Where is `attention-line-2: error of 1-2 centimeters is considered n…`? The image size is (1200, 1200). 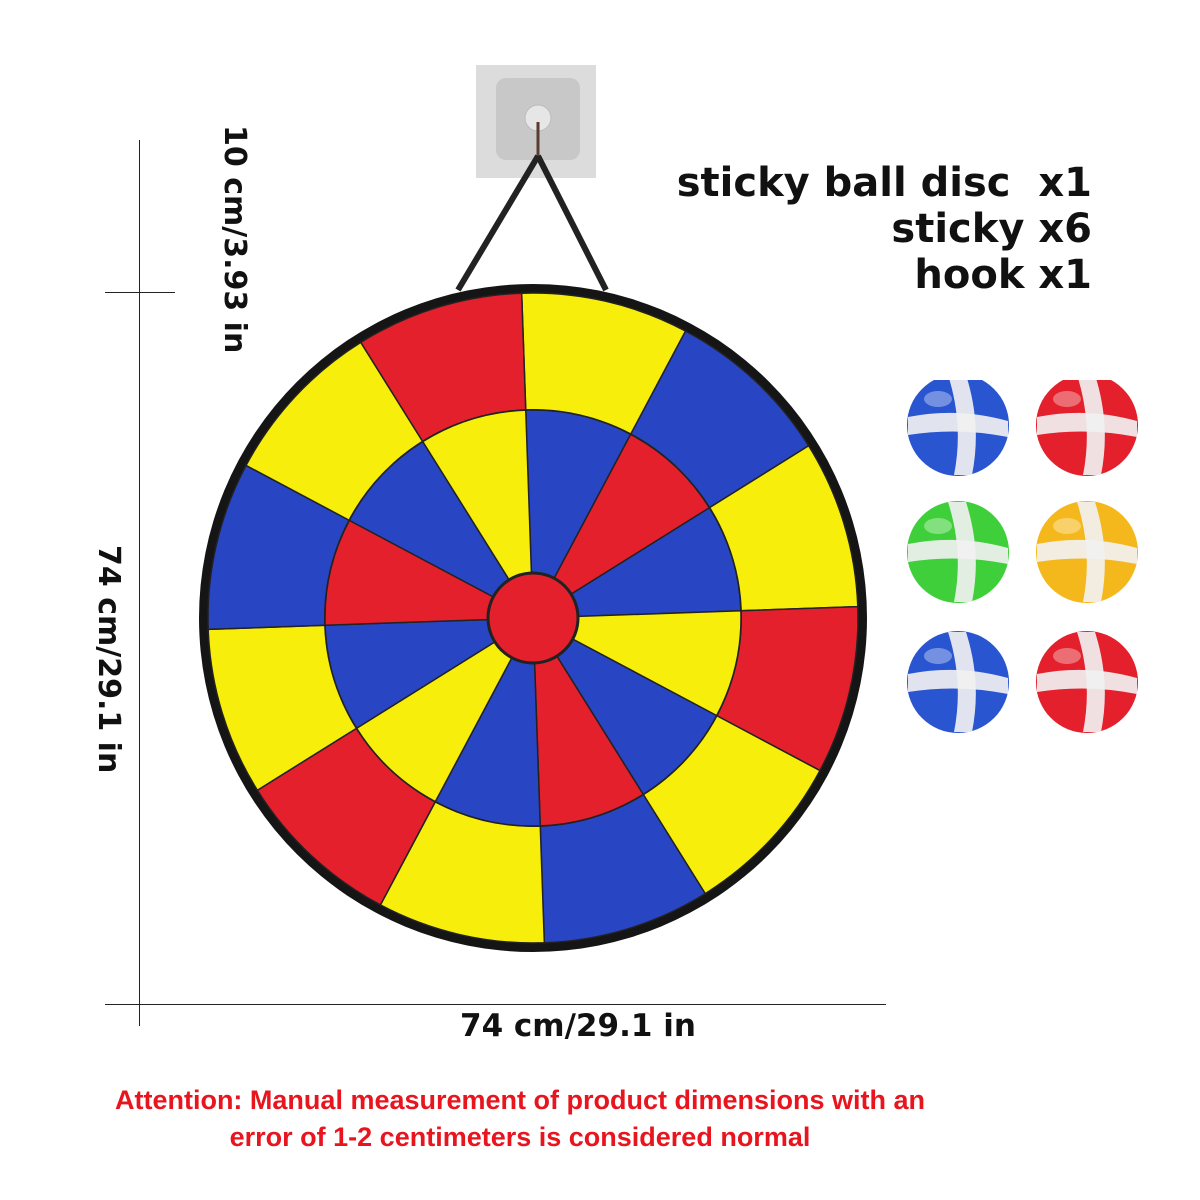
attention-line-2: error of 1-2 centimeters is considered n… is located at coordinates (520, 1137).